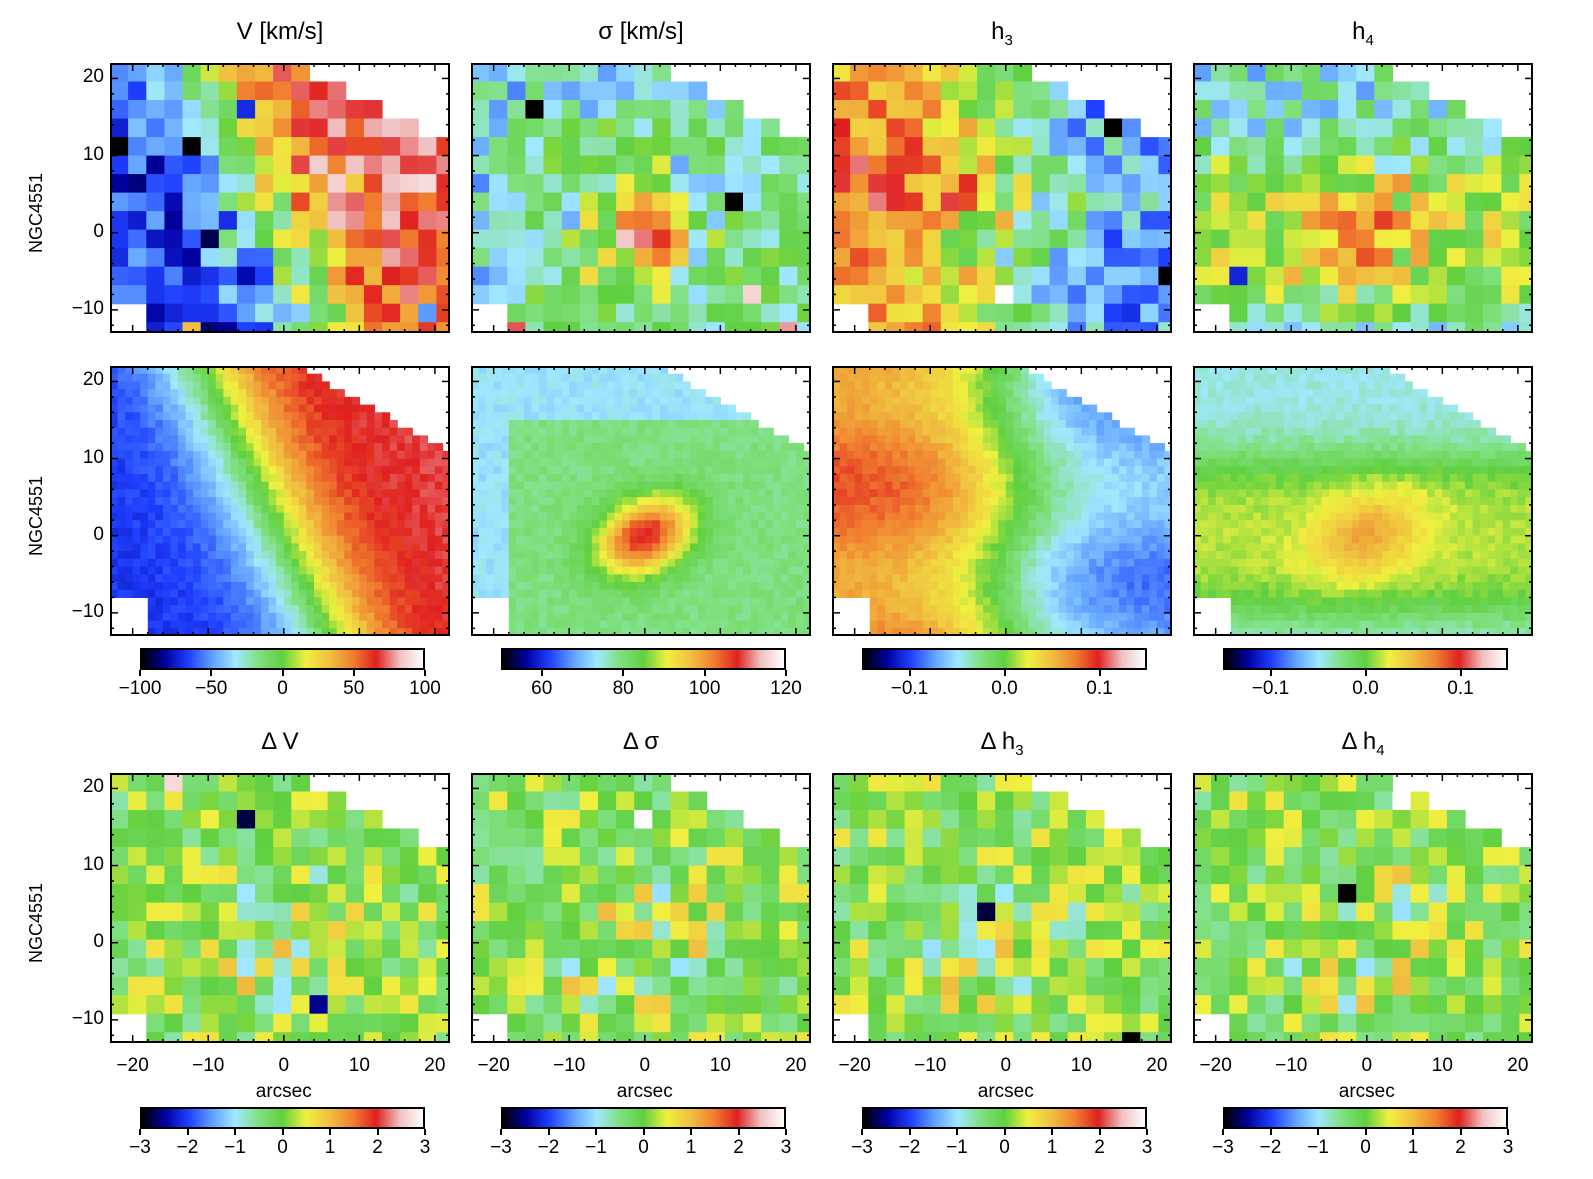 This screenshot has width=1593, height=1179. Describe the element at coordinates (1002, 501) in the screenshot. I see `heatmap-cells` at that location.